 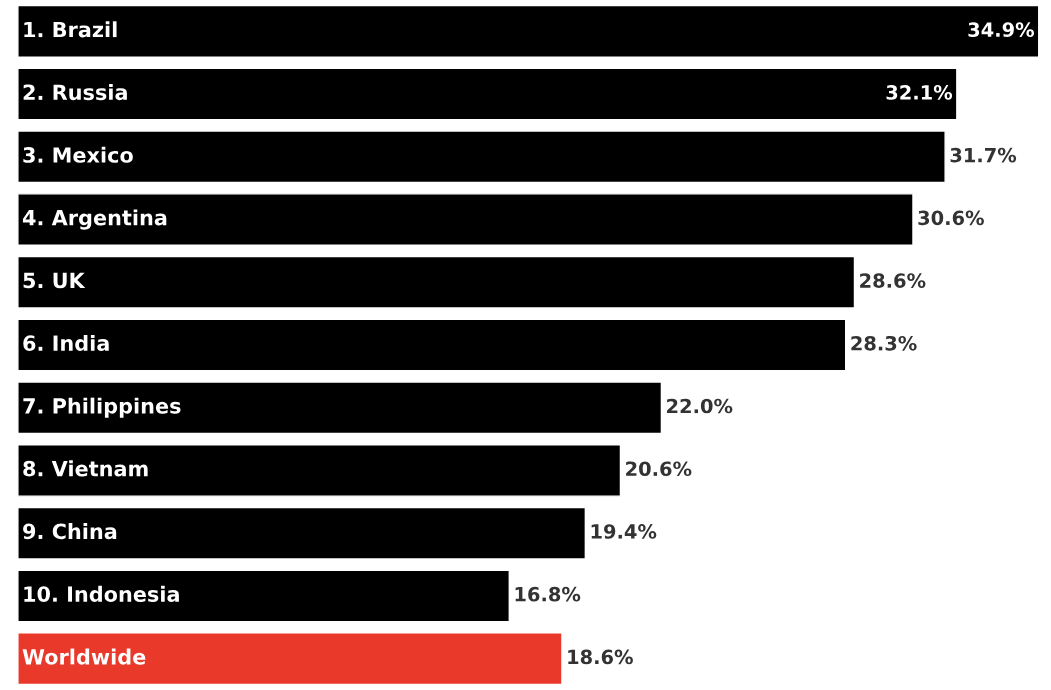 What do you see at coordinates (66, 343) in the screenshot?
I see `y-tick-label: 6. India` at bounding box center [66, 343].